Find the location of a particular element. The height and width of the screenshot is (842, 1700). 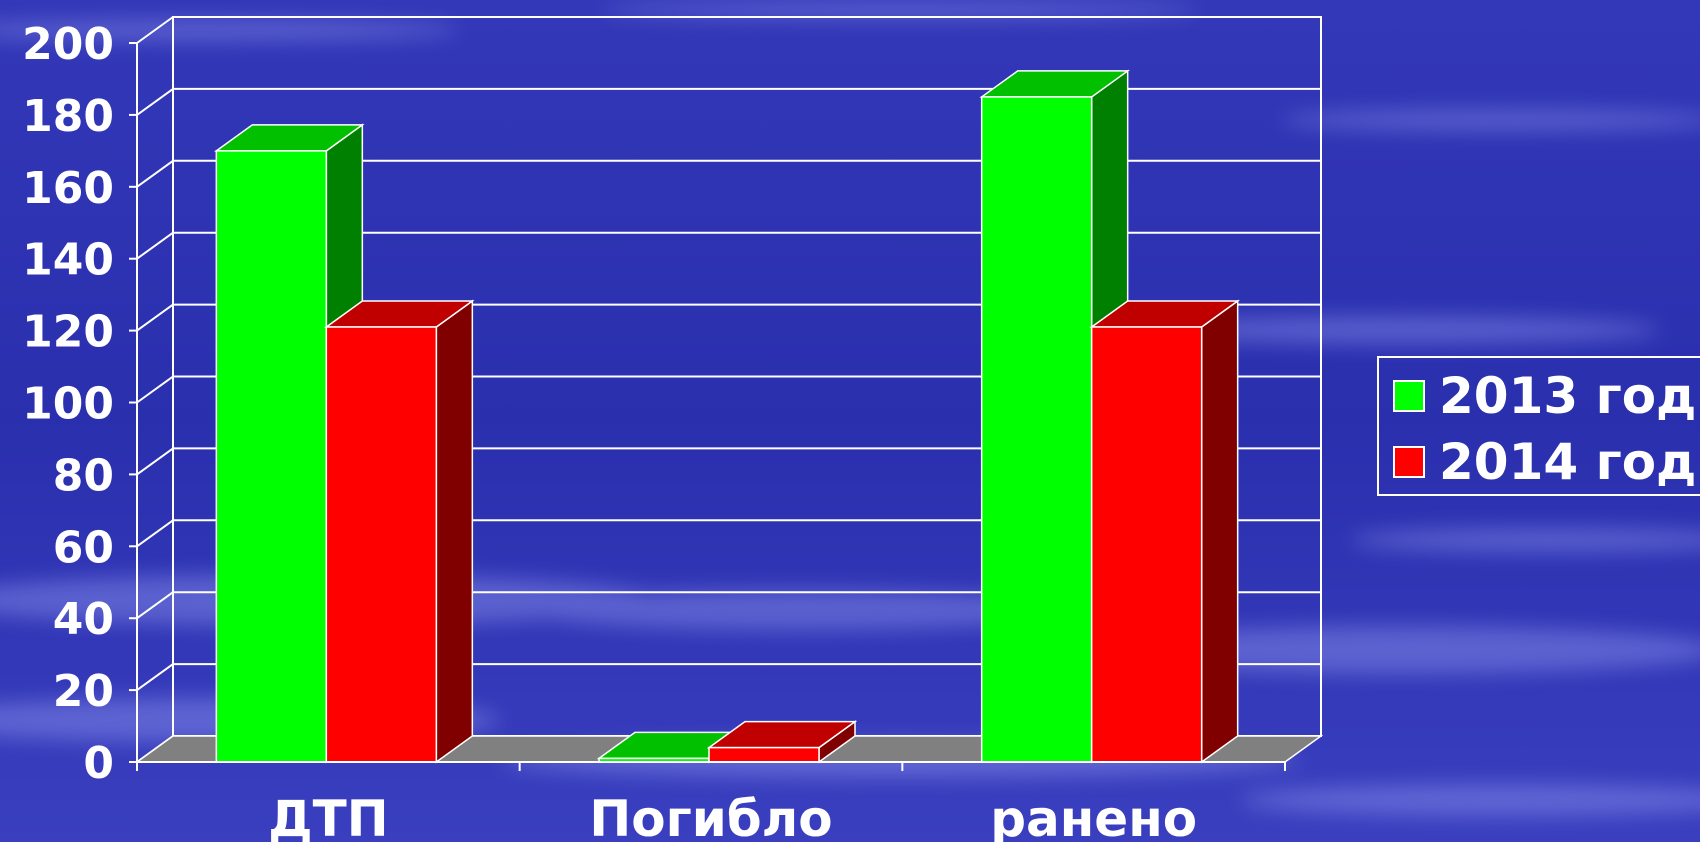

y-tick-label: 120 is located at coordinates (68, 332).